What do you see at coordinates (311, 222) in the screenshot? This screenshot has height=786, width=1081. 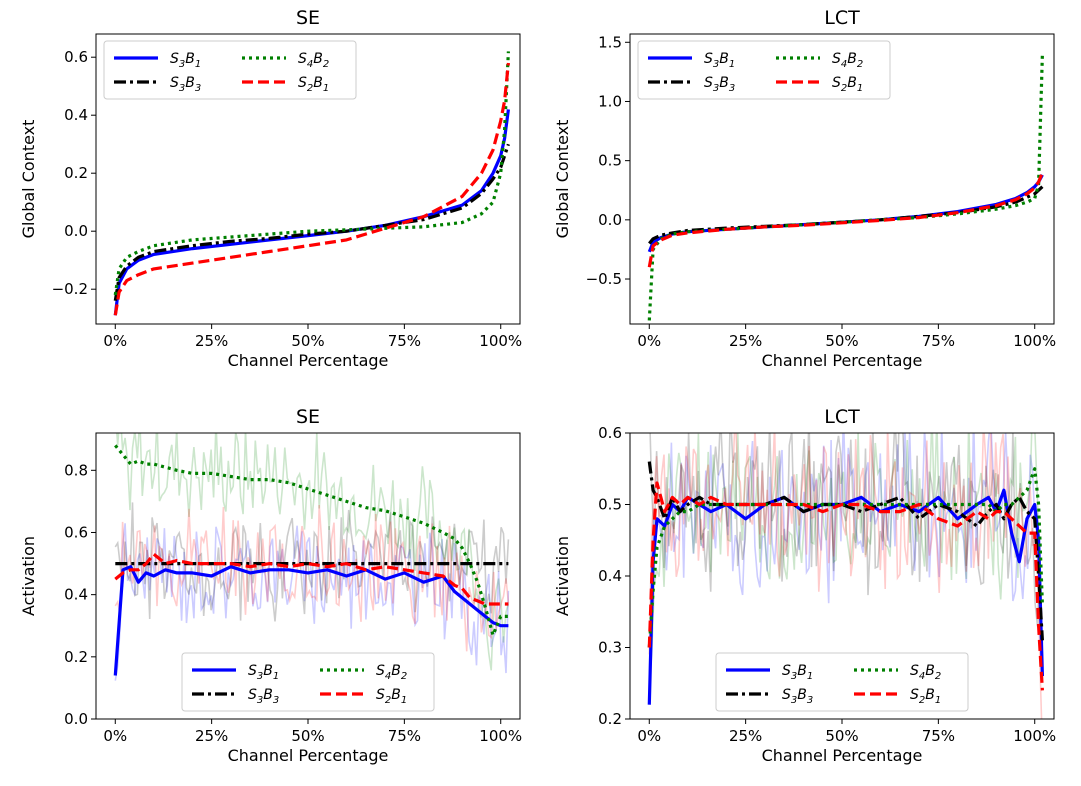 I see `series-line-S3B3` at bounding box center [311, 222].